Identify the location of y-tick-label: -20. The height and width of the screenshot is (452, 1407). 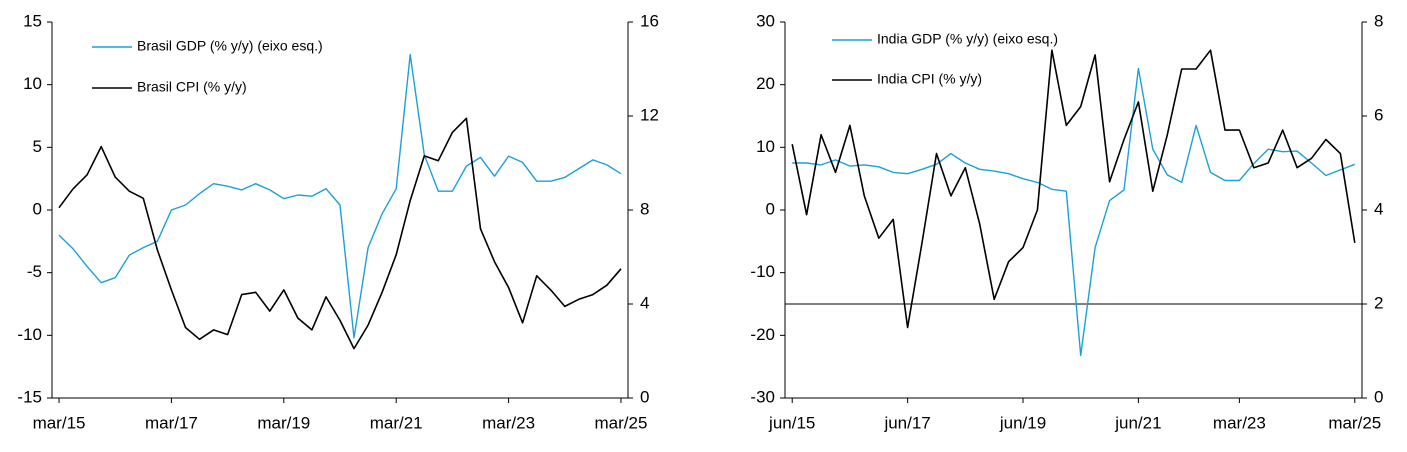
(762, 334).